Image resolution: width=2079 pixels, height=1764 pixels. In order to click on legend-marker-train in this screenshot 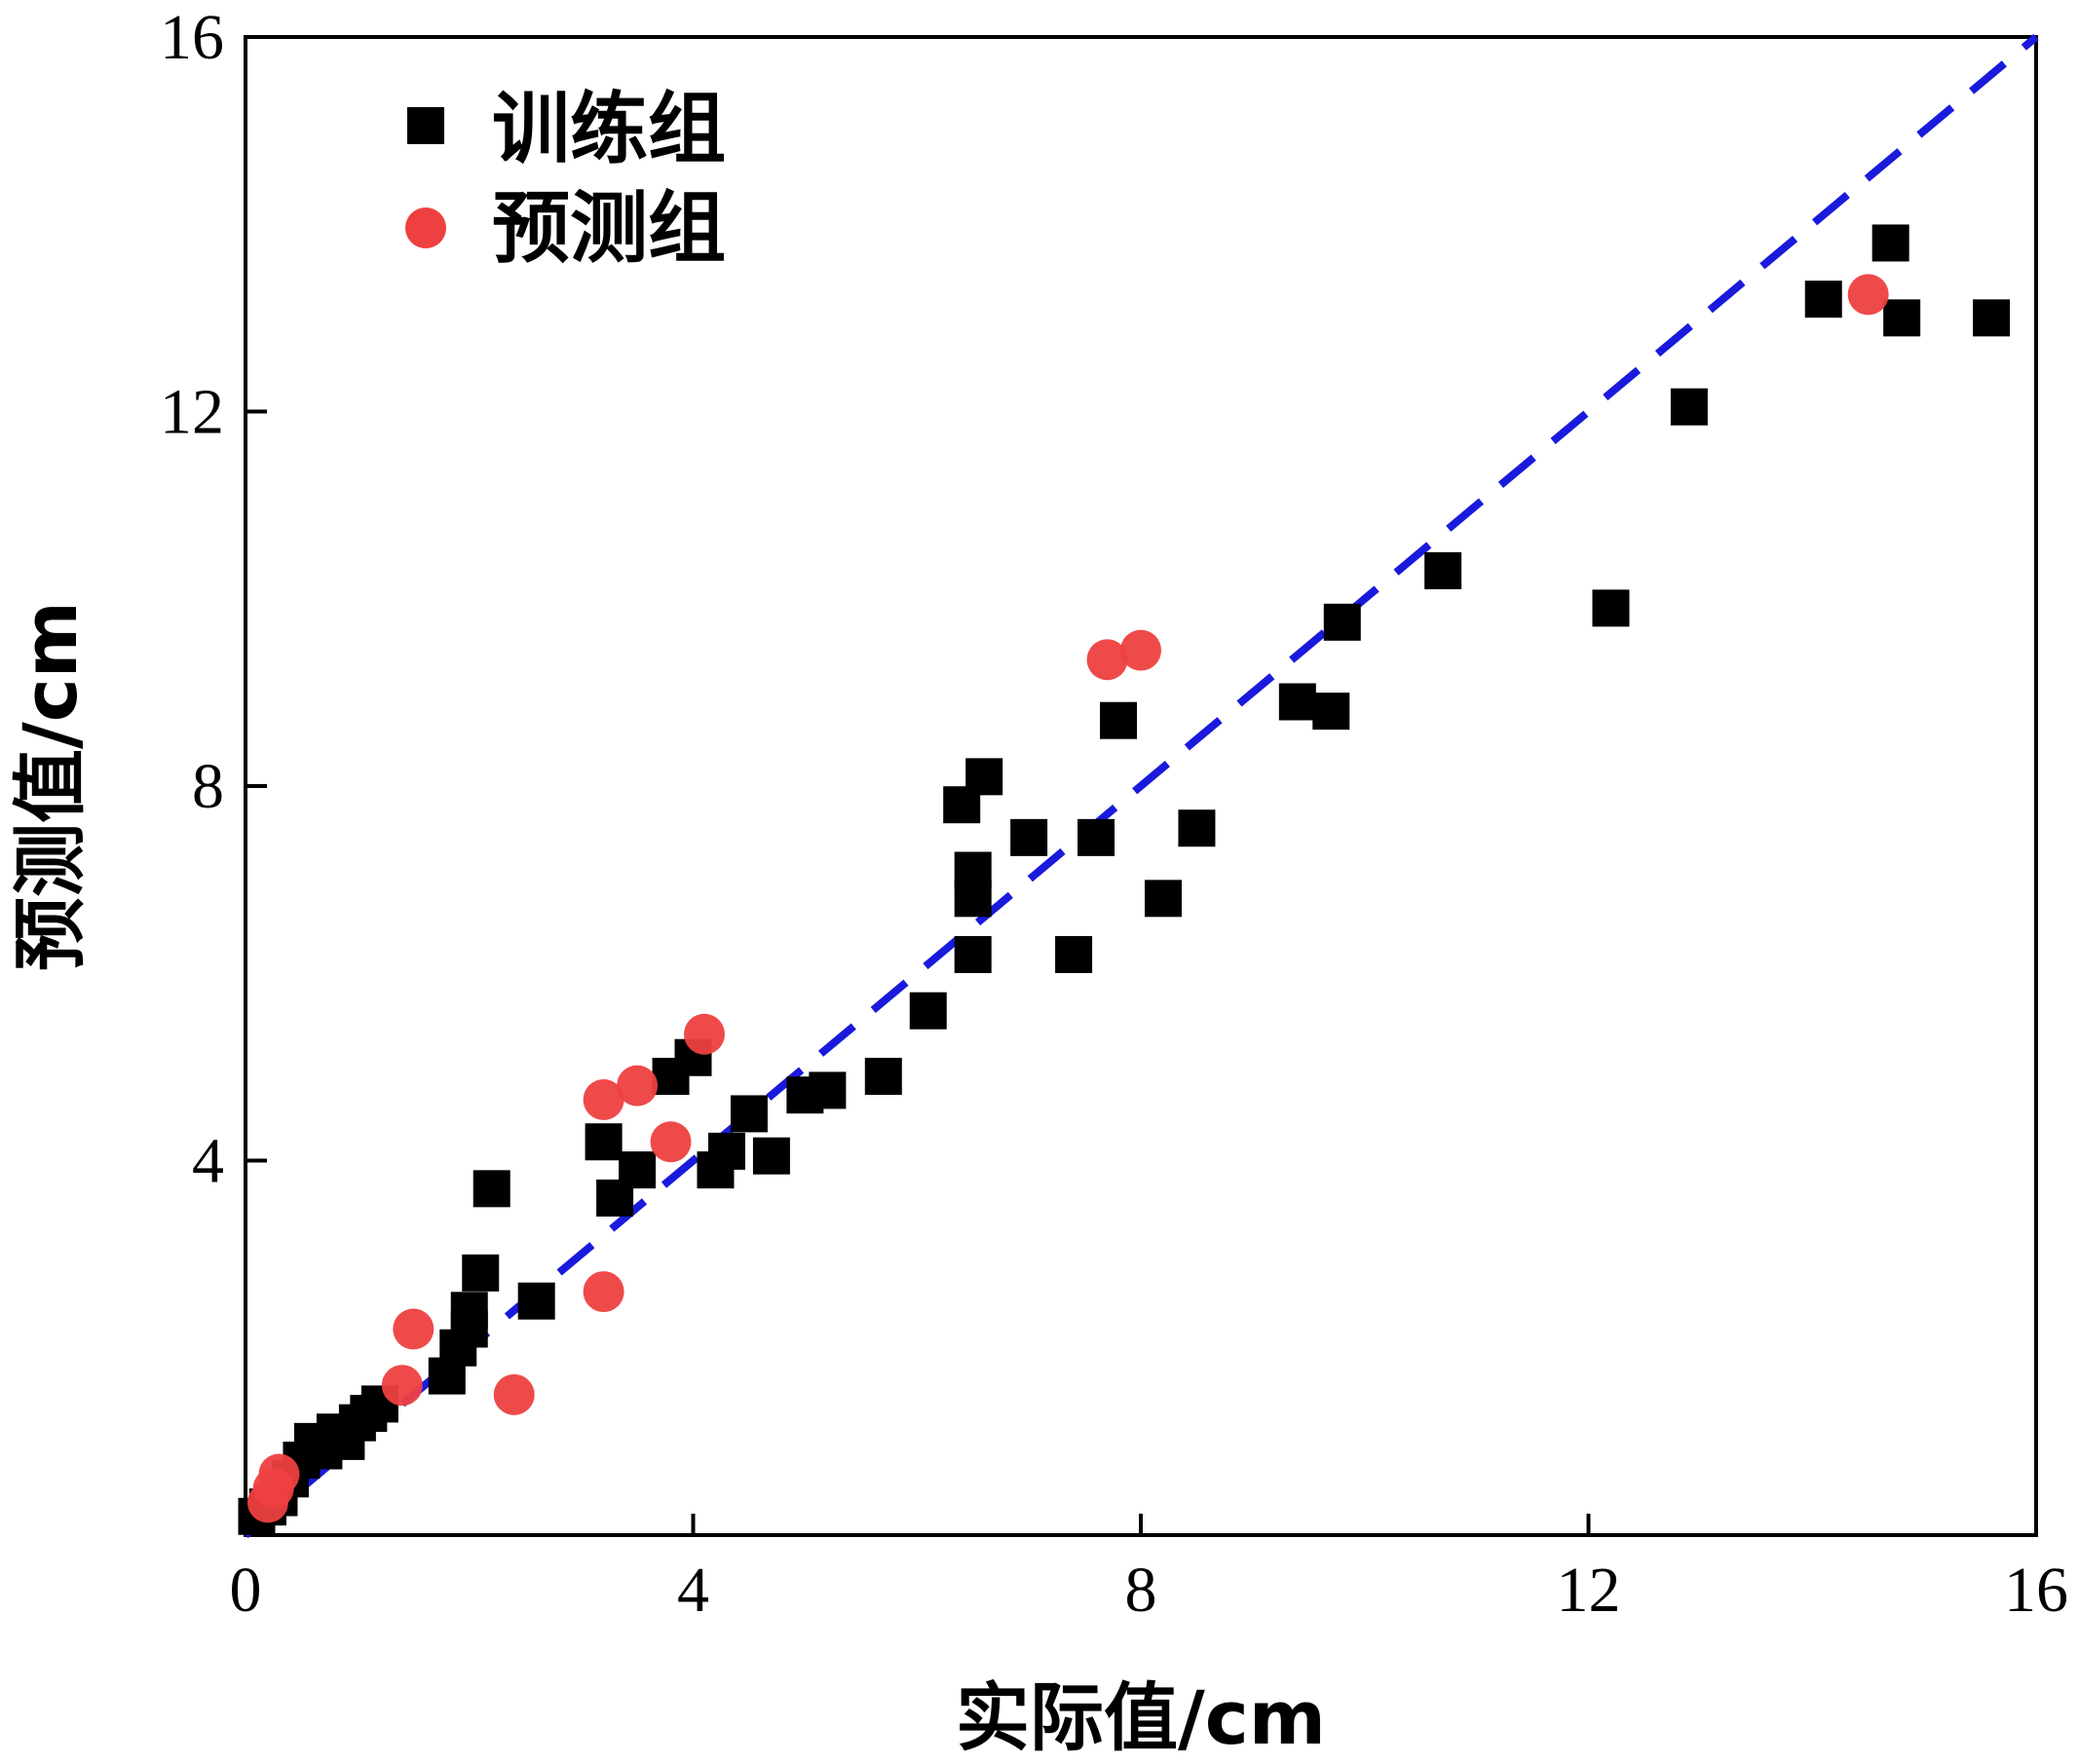, I will do `click(425, 125)`.